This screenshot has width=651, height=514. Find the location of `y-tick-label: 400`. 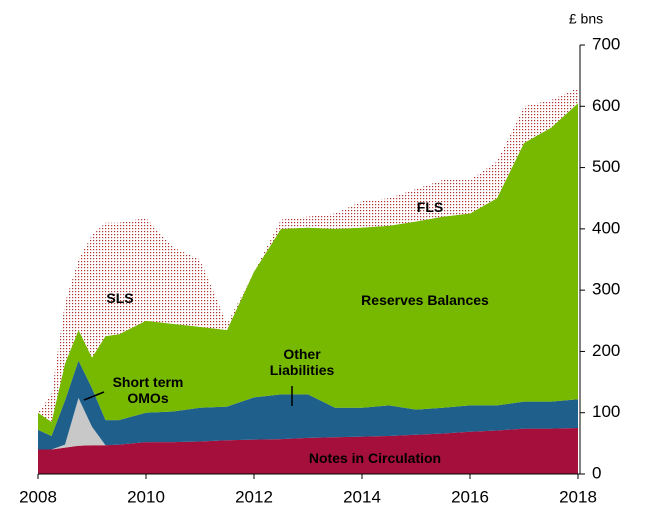

y-tick-label: 400 is located at coordinates (606, 227).